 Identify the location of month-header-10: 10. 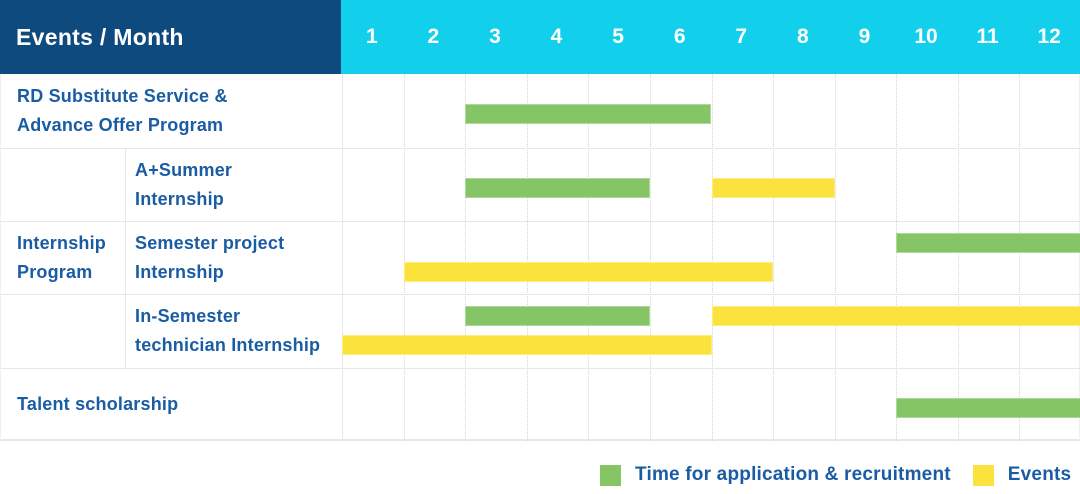
(926, 36).